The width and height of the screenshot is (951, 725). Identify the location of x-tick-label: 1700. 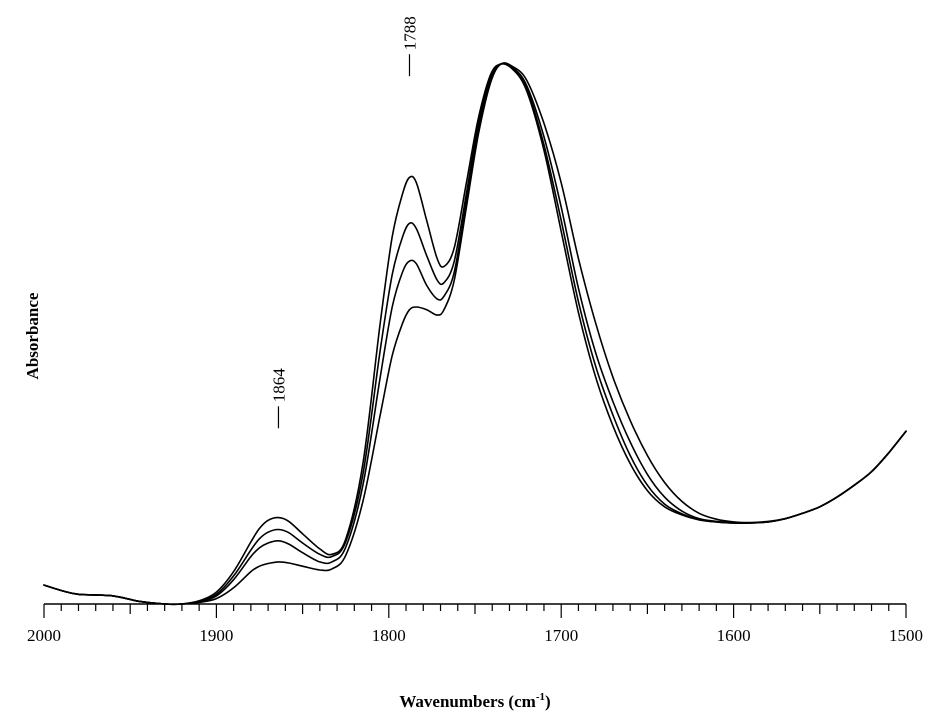
(561, 635).